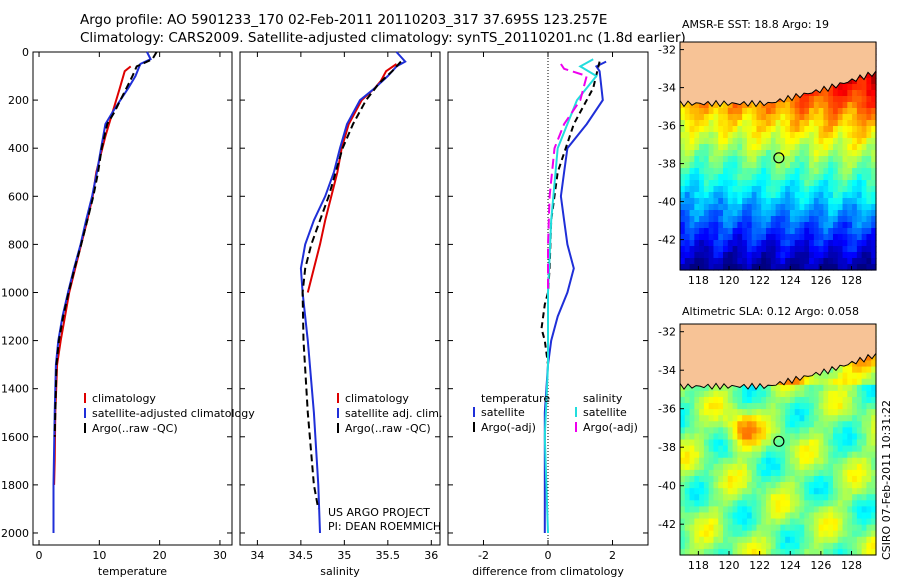  What do you see at coordinates (515, 398) in the screenshot?
I see `diff-legend-heading: temperature` at bounding box center [515, 398].